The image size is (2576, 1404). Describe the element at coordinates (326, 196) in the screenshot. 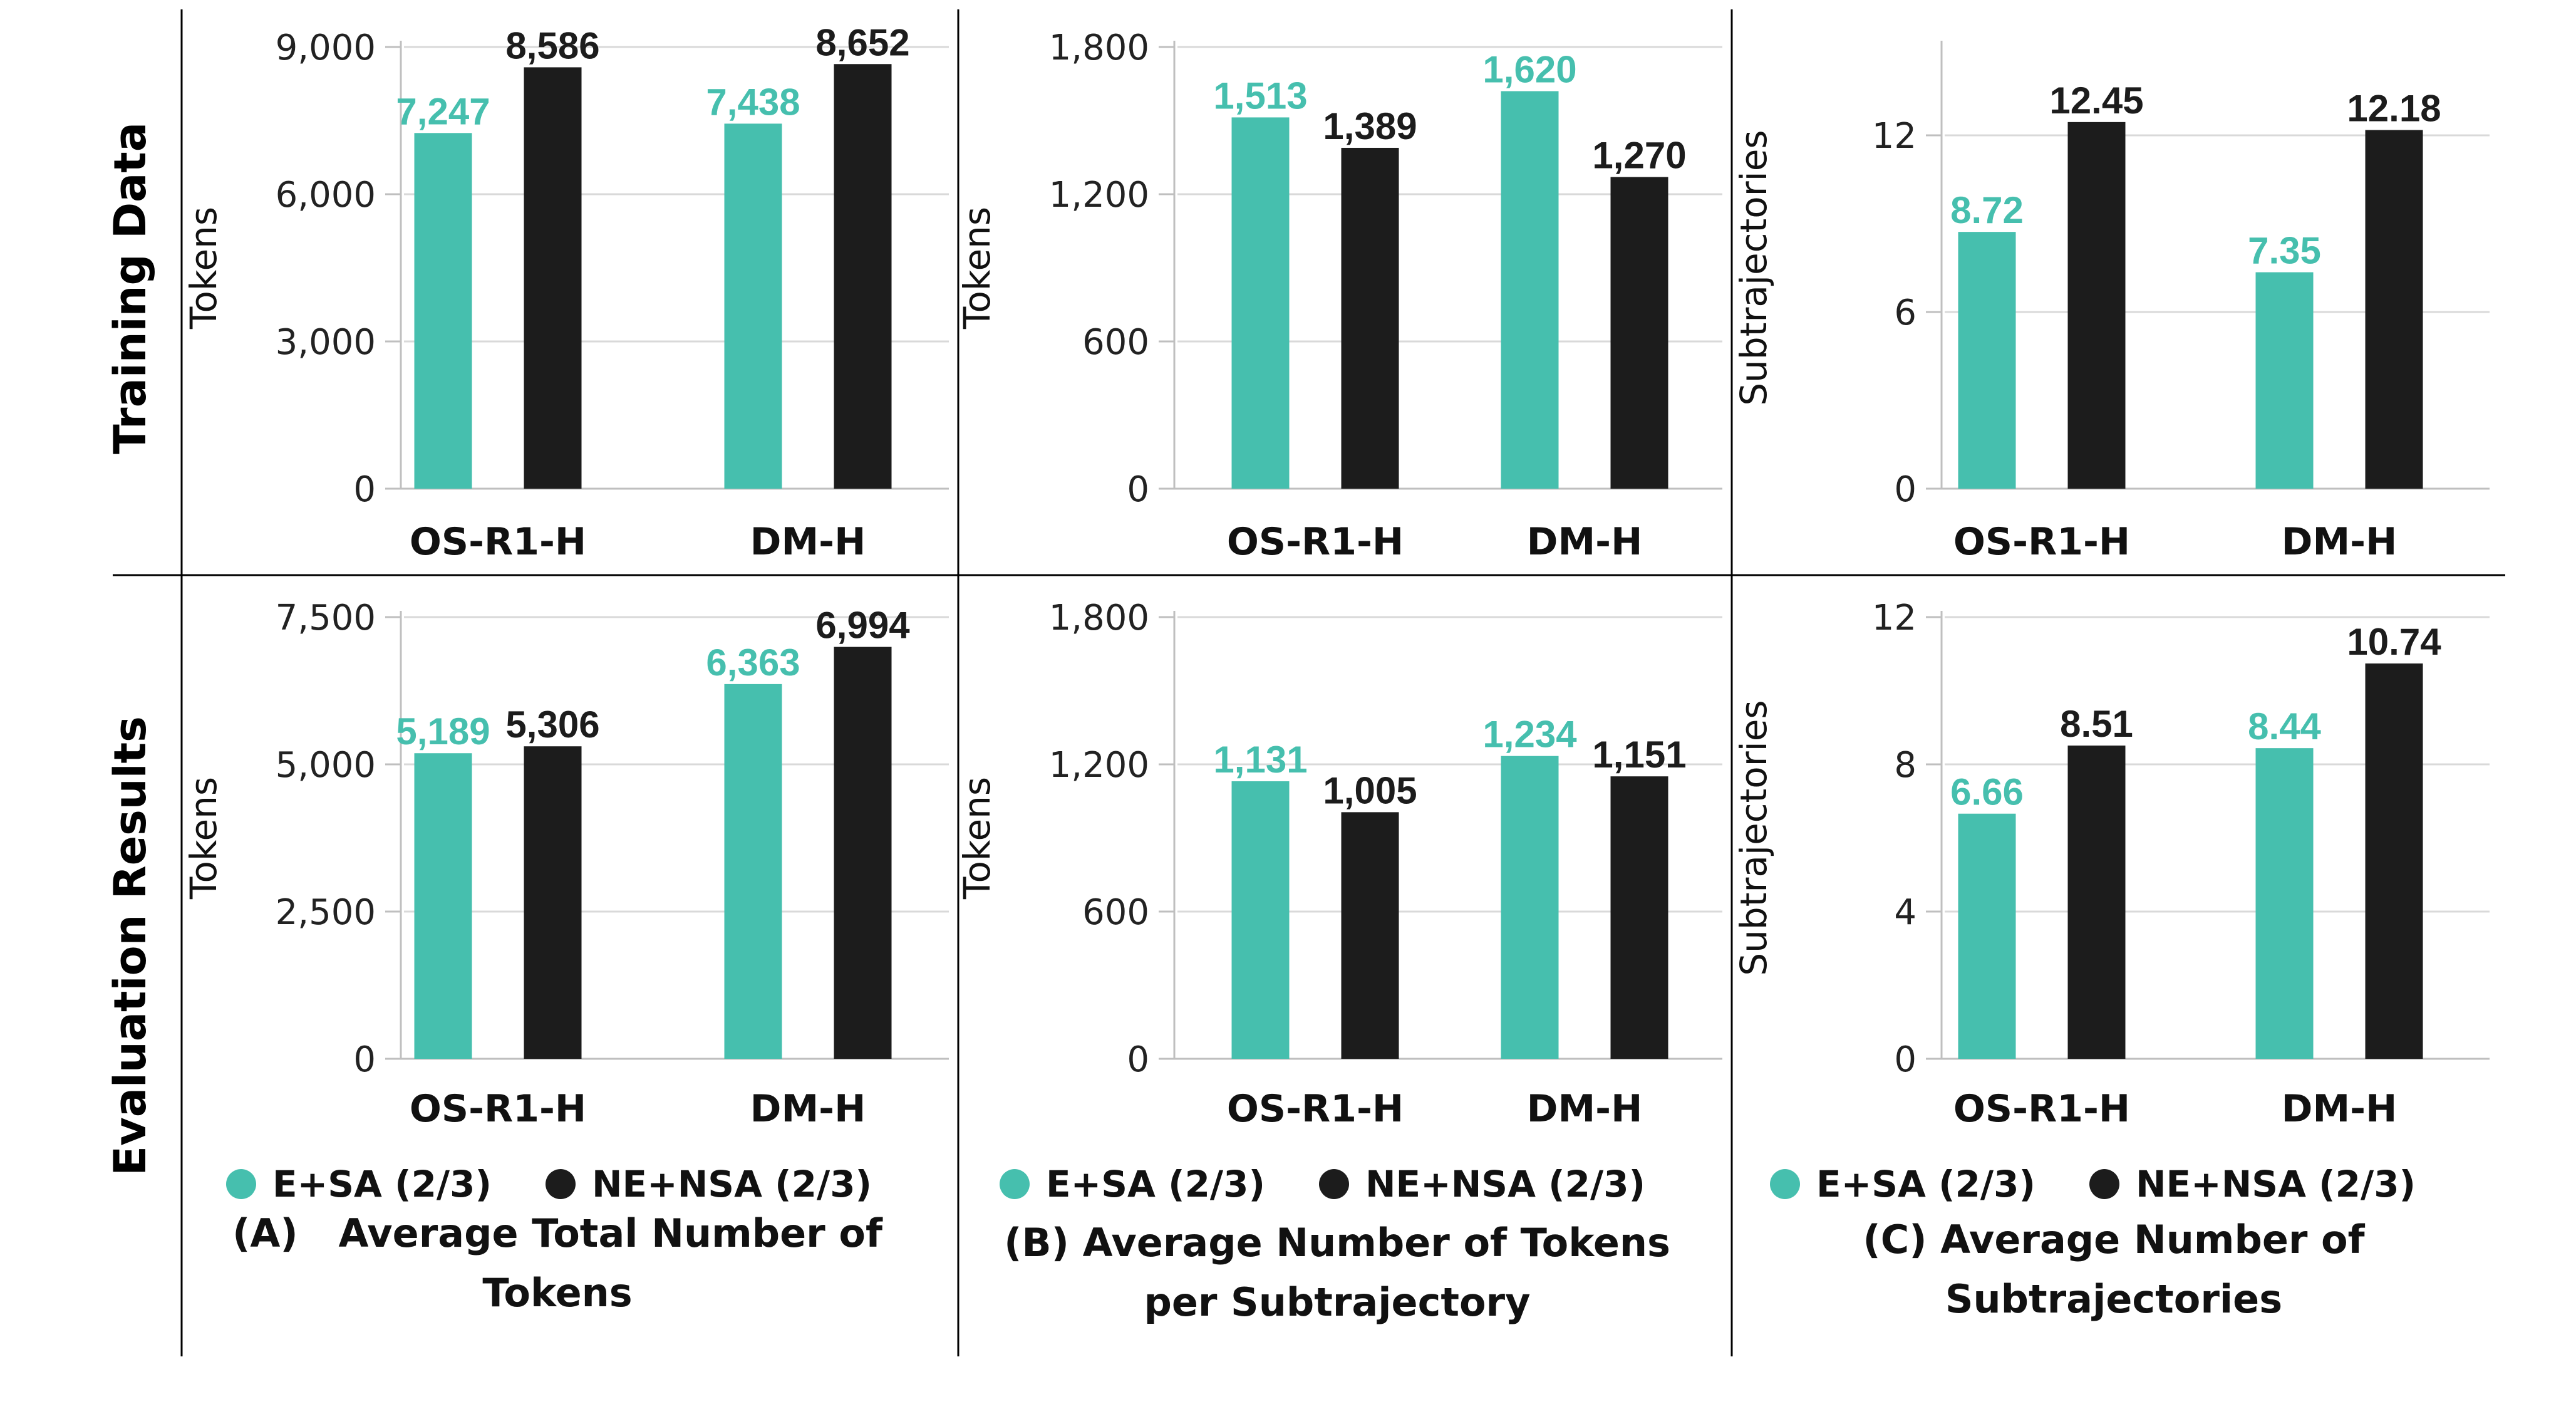

I see `y-tick-label: 6,000` at that location.